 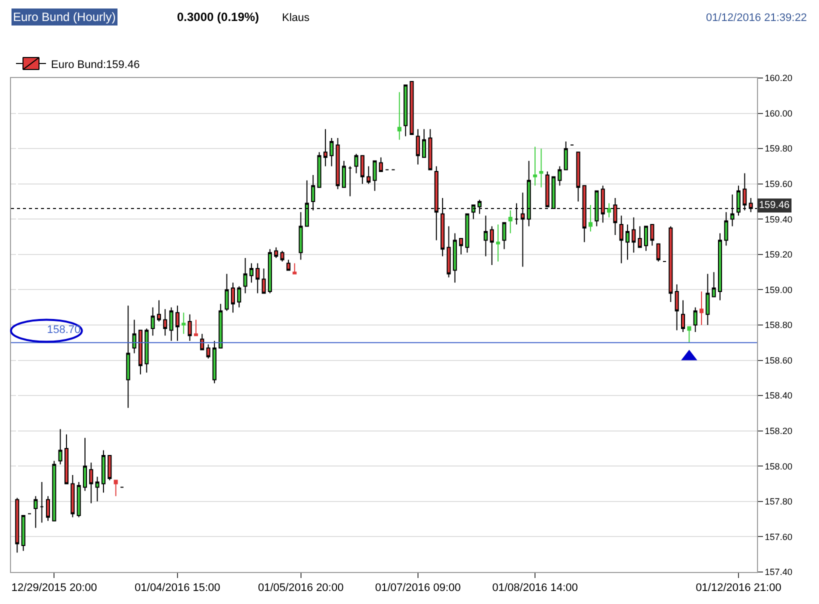 I want to click on y-tick-label: 159.60, so click(x=778, y=184).